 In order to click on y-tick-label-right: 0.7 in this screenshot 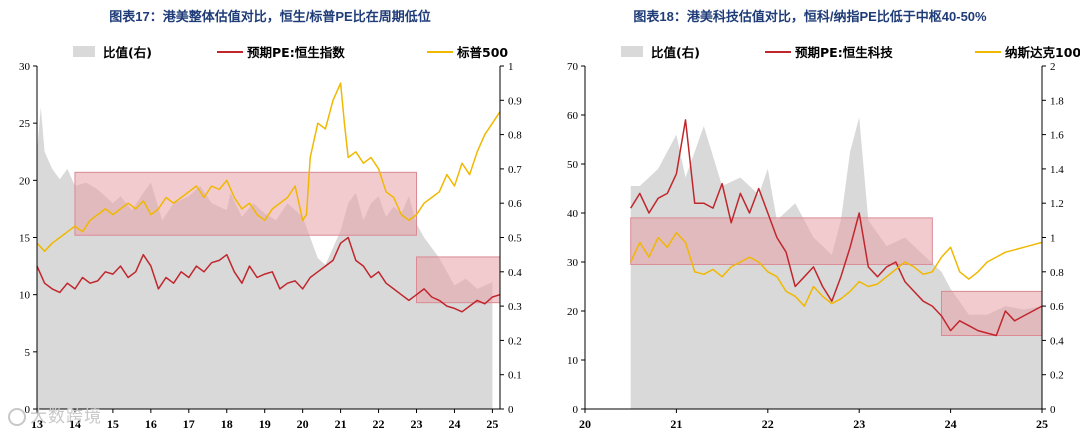, I will do `click(515, 170)`.